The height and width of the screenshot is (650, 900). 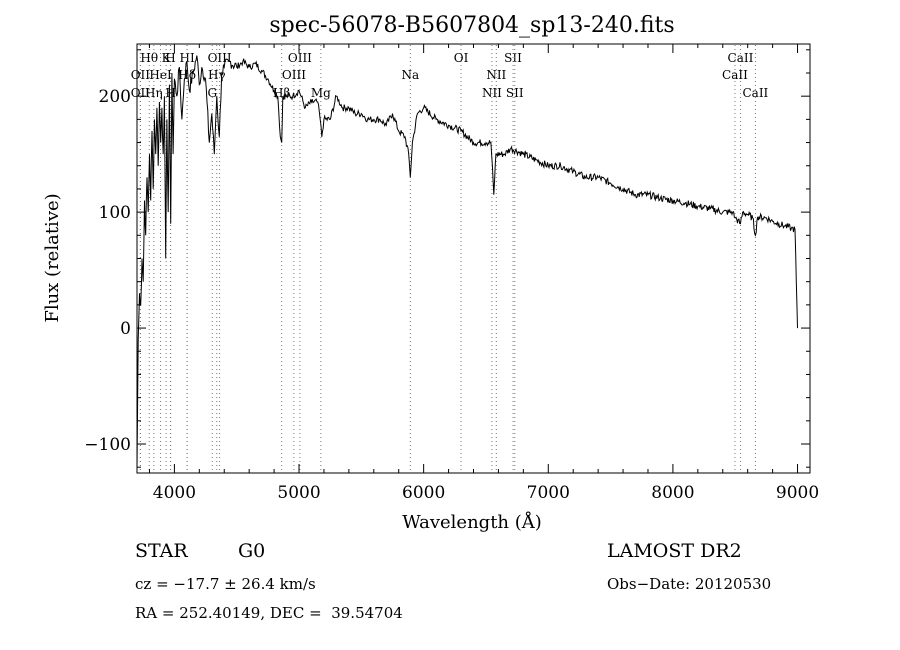 What do you see at coordinates (107, 445) in the screenshot?
I see `y-tick-label: −100` at bounding box center [107, 445].